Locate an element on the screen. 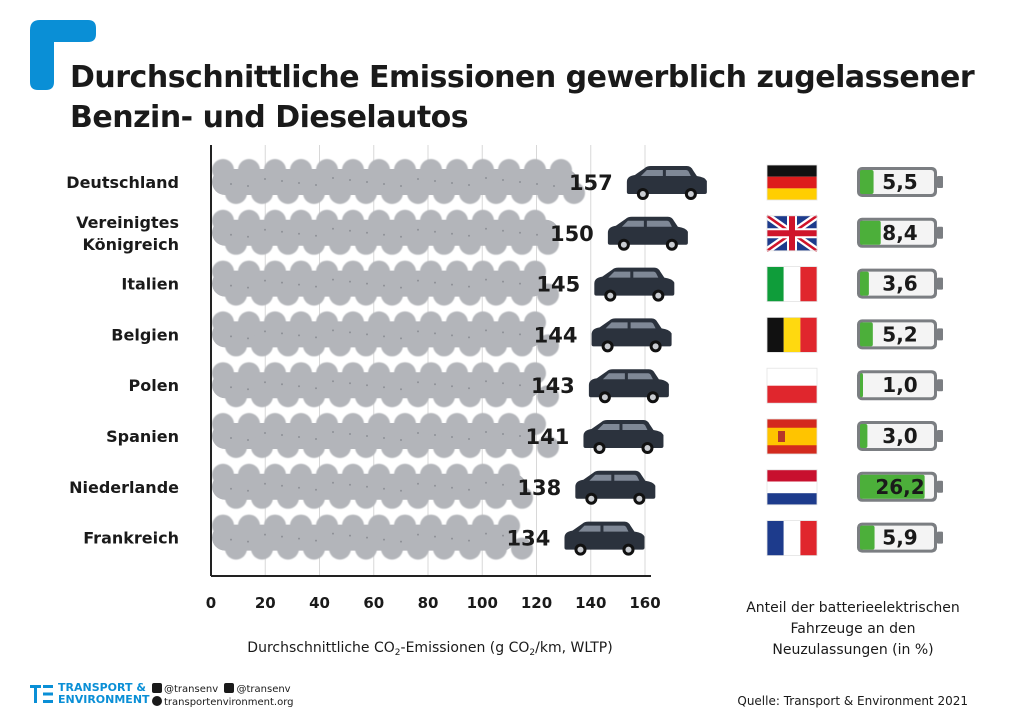 The image size is (1026, 720). value-label: 141 is located at coordinates (548, 437).